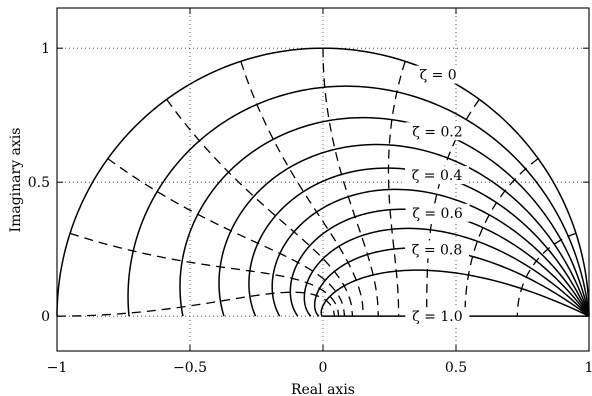  I want to click on zeta-label: ζ = 0.4, so click(437, 176).